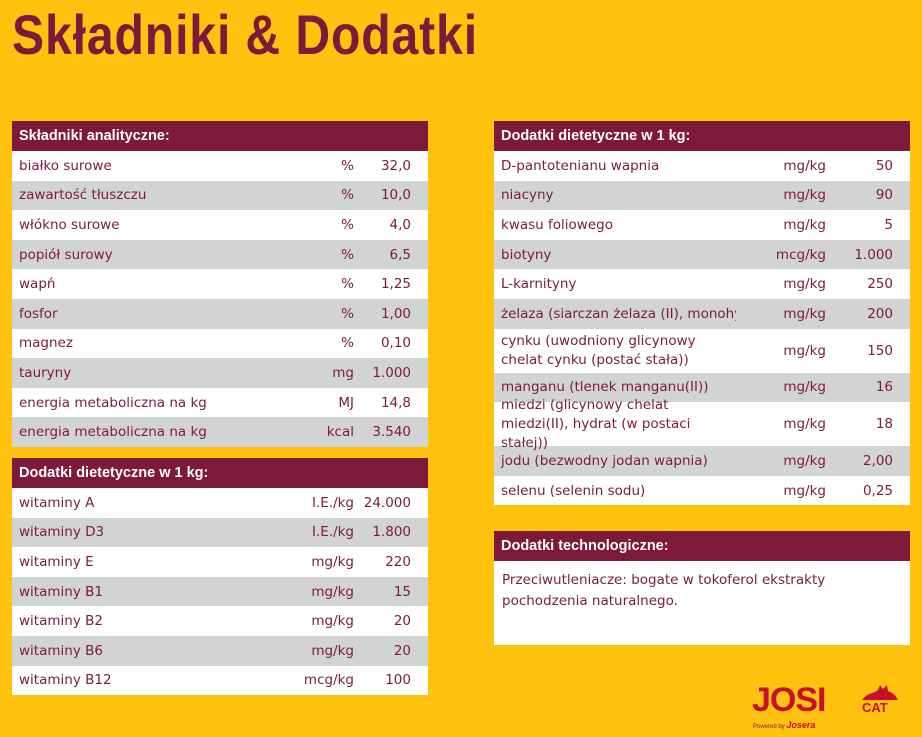  Describe the element at coordinates (220, 402) in the screenshot. I see `table-row: energia metaboliczna na kg MJ 14,8` at that location.